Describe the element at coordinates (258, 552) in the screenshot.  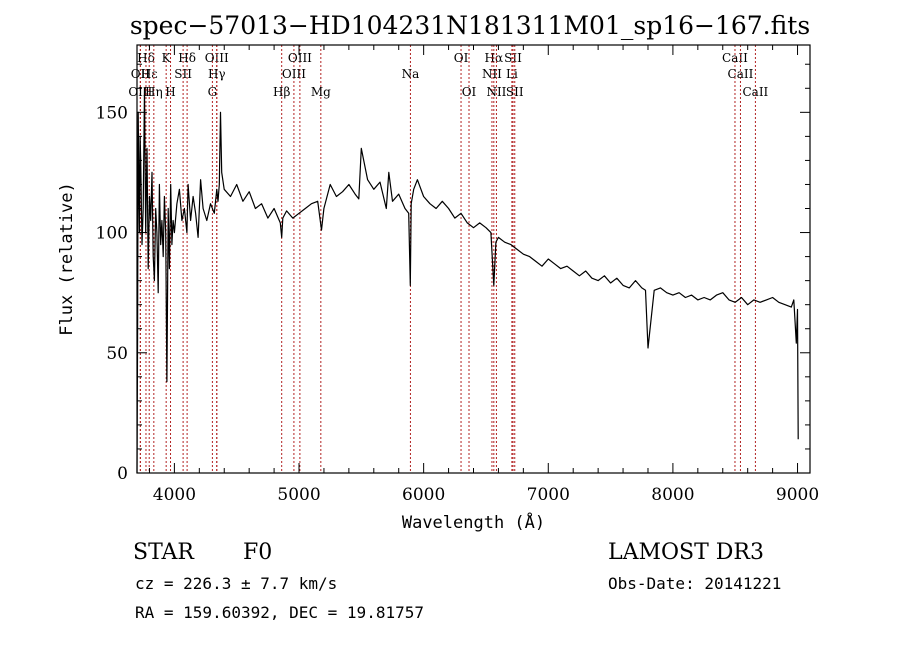
I see `object-subclass: F0` at that location.